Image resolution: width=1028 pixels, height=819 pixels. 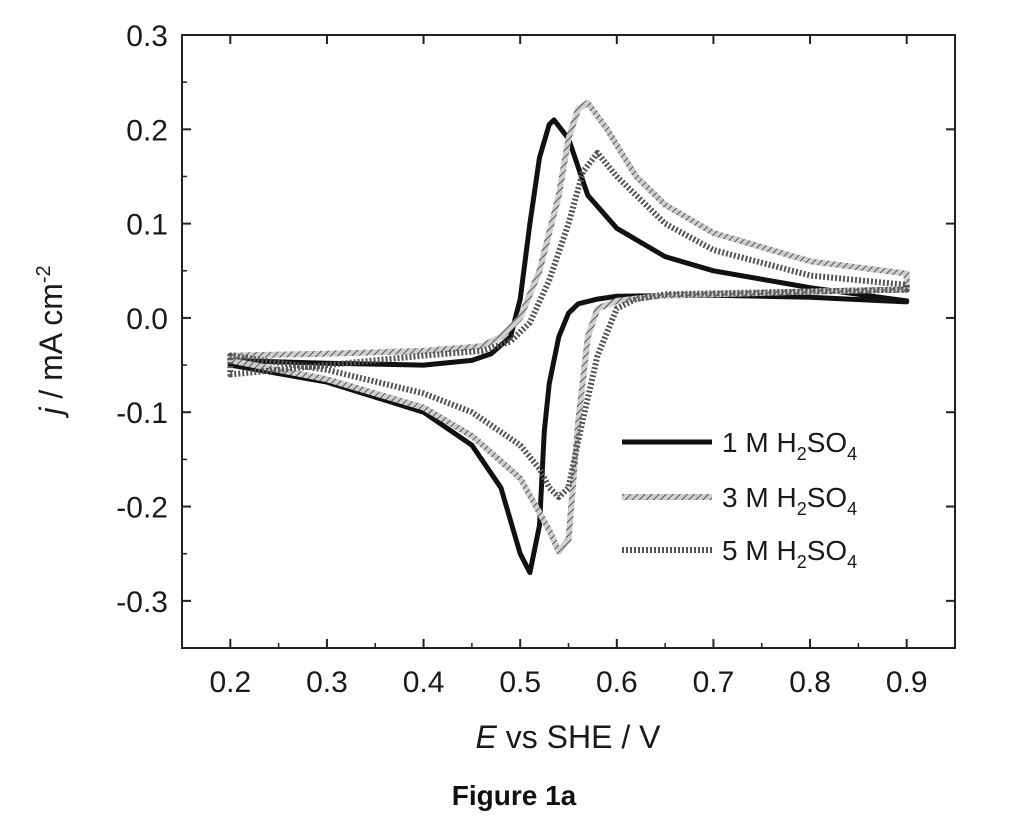 I want to click on legend-label-5m: 5 M H2SO4, so click(x=789, y=553).